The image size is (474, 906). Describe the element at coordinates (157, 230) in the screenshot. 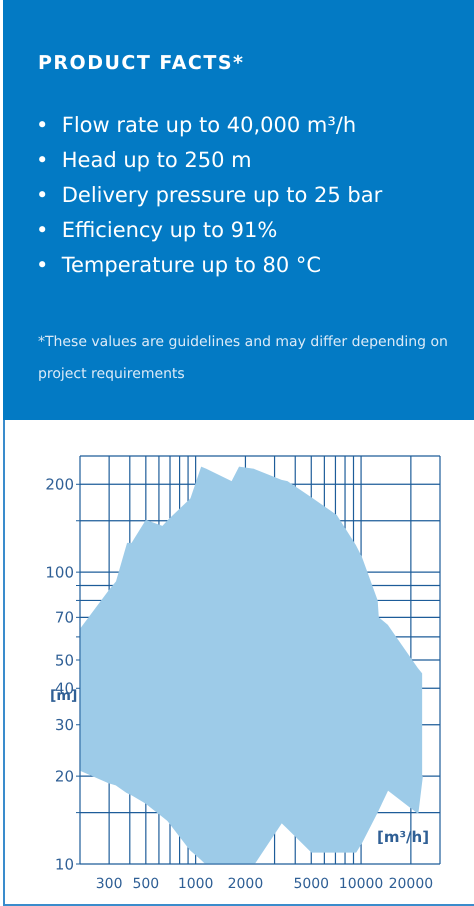

I see `text: • Efficiency up to 91%` at that location.